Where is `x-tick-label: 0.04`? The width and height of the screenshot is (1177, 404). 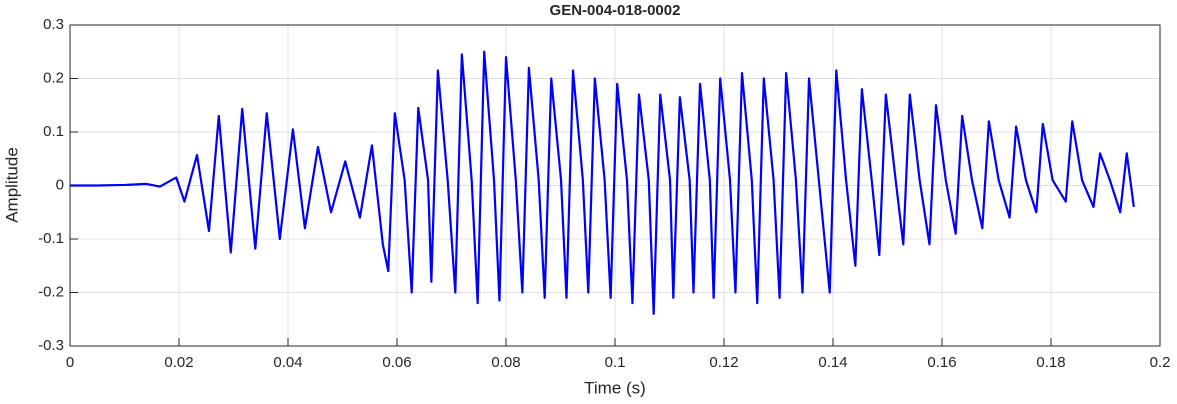 x-tick-label: 0.04 is located at coordinates (287, 362).